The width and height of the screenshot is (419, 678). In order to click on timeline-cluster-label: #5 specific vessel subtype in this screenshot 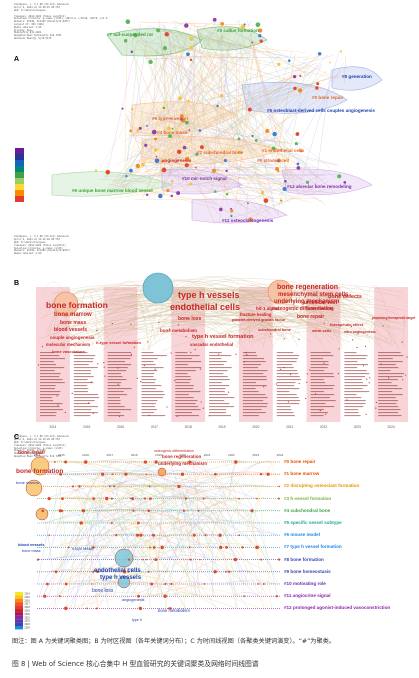, I will do `click(313, 522)`.